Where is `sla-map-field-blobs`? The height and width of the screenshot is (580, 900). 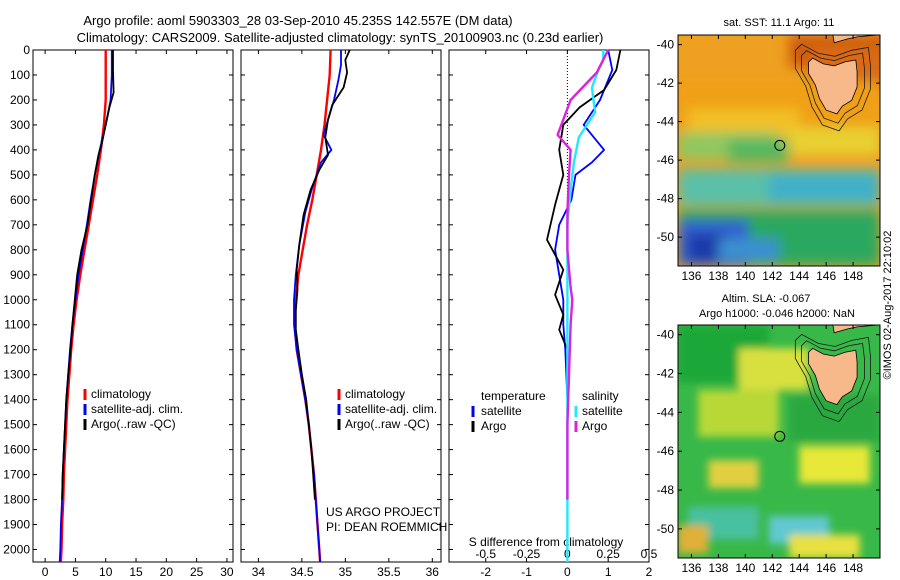 sla-map-field-blobs is located at coordinates (779, 441).